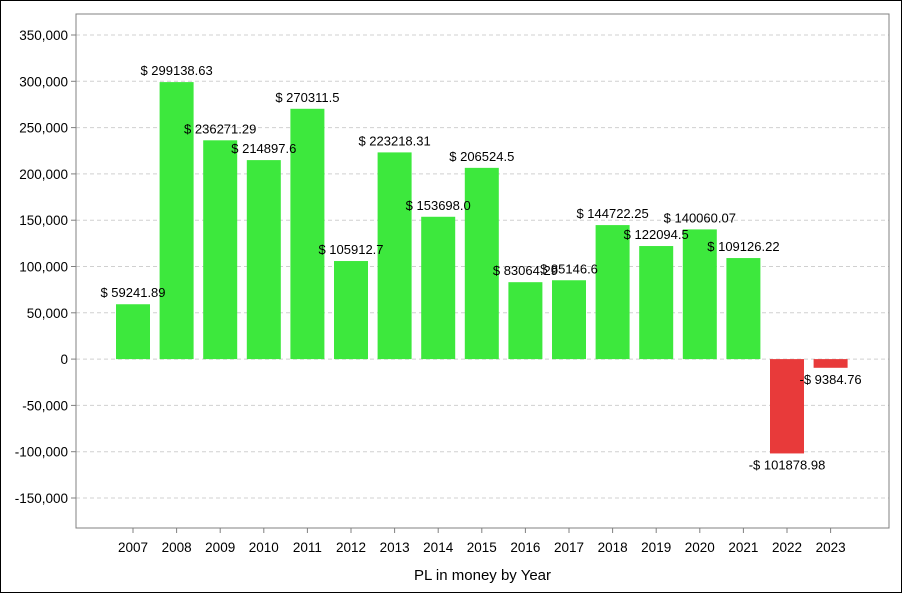 The height and width of the screenshot is (594, 902). Describe the element at coordinates (525, 270) in the screenshot. I see `data-label-2016: $ 83064.29` at that location.